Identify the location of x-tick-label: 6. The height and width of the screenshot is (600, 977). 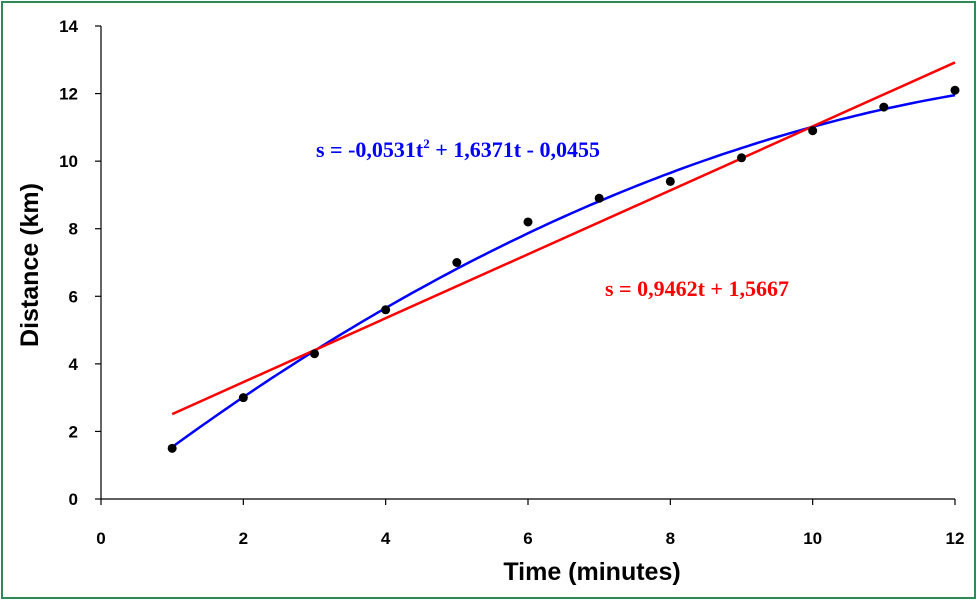
(527, 538).